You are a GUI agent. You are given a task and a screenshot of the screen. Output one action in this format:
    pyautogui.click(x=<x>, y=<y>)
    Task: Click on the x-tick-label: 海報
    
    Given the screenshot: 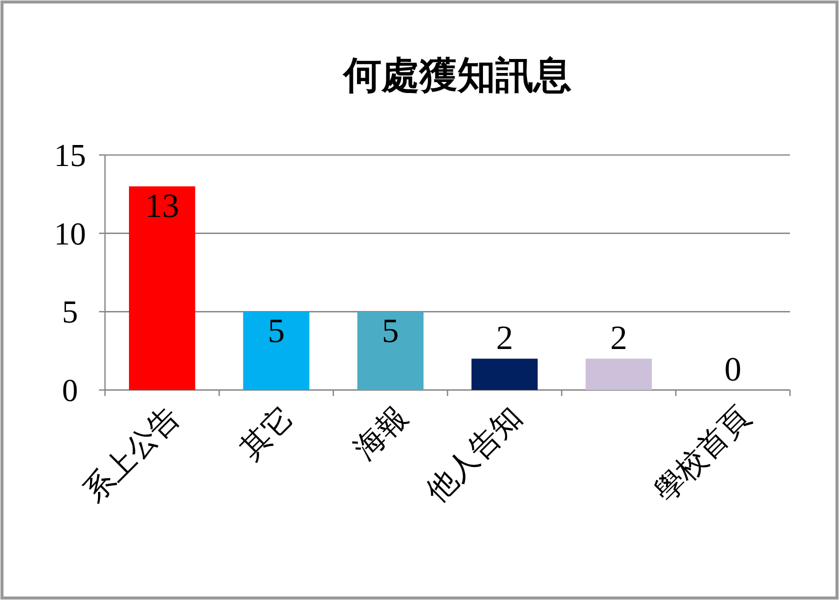 What is the action you would take?
    pyautogui.click(x=381, y=433)
    